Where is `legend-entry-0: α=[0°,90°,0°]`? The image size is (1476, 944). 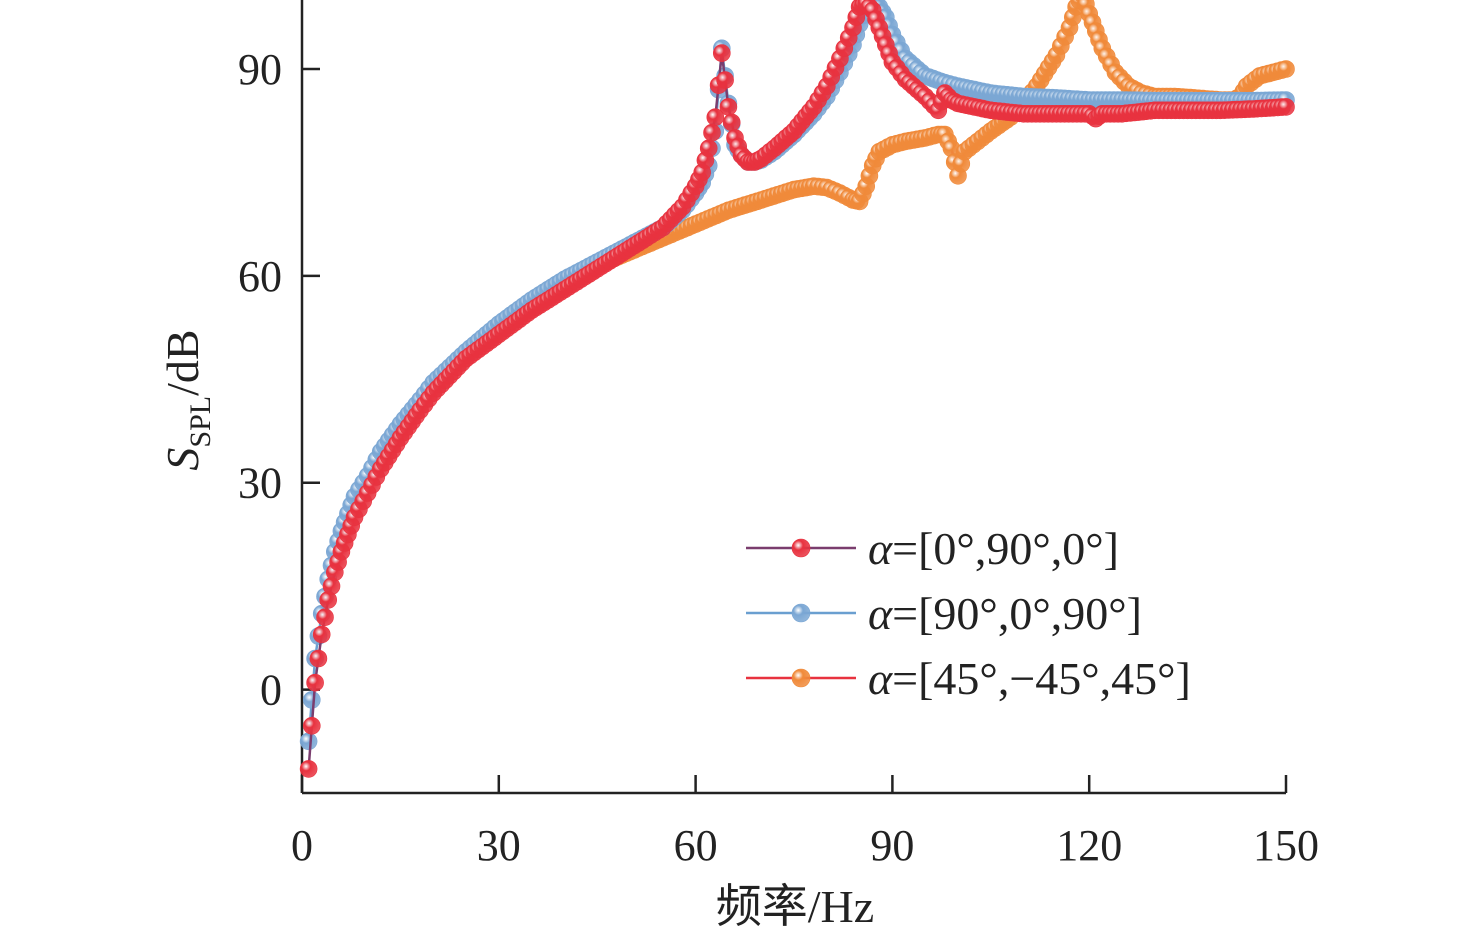
legend-entry-0: α=[0°,90°,0°] is located at coordinates (932, 548).